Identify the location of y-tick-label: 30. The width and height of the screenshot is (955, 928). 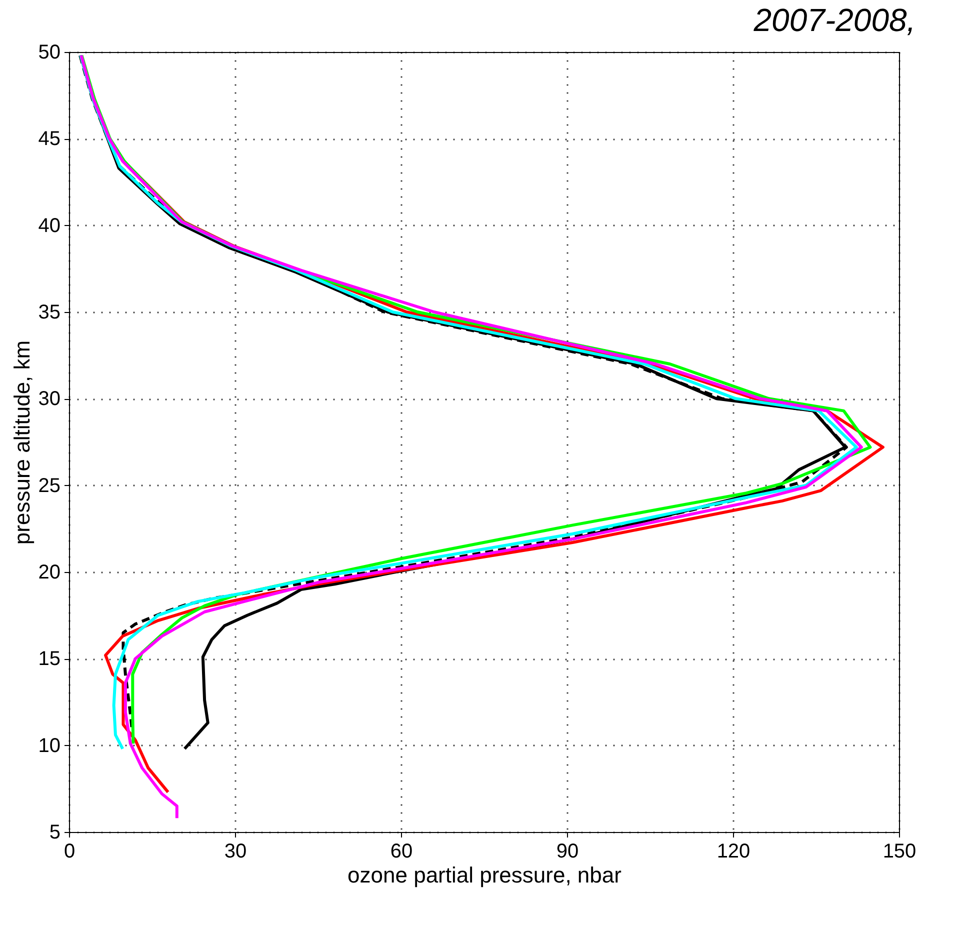
(49, 399).